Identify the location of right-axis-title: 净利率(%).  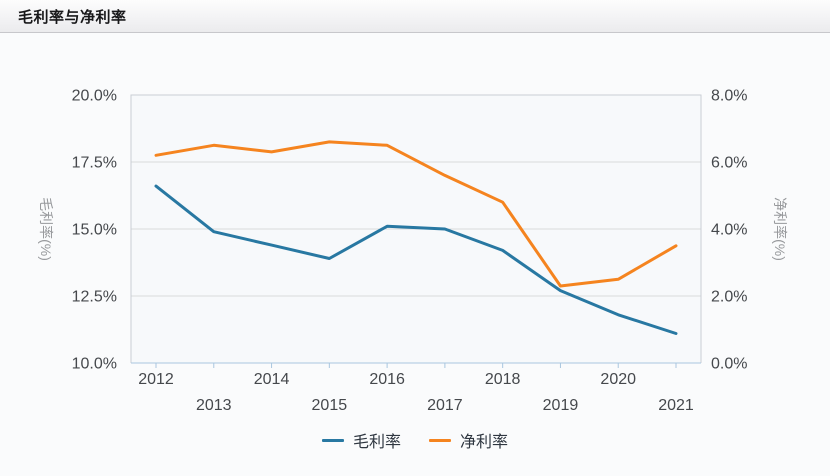
(780, 229).